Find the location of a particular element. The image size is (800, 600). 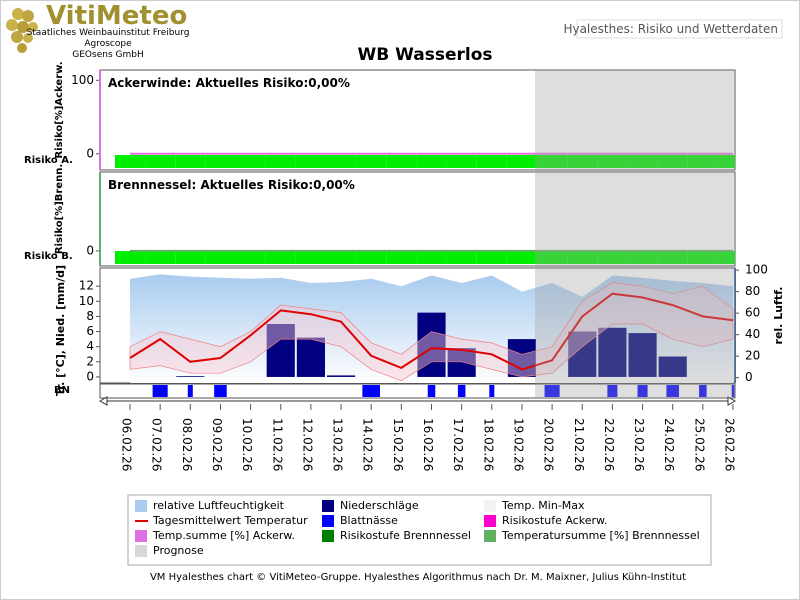

y-tick-label: 10 is located at coordinates (86, 301).